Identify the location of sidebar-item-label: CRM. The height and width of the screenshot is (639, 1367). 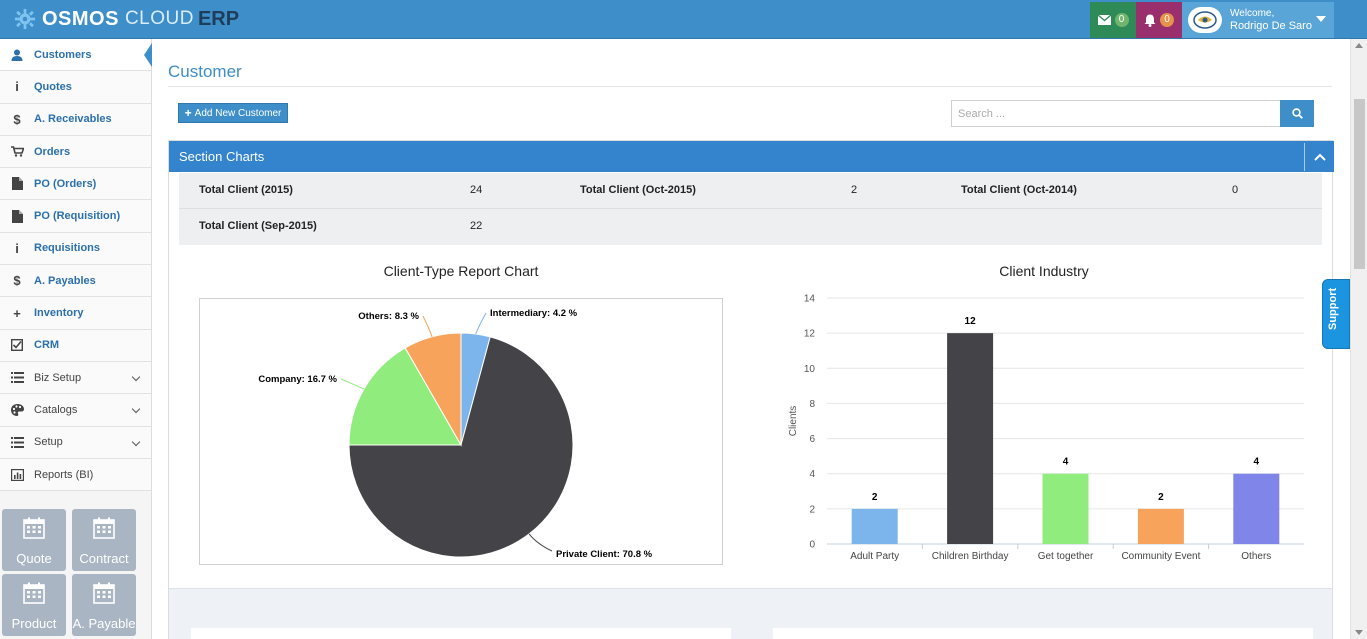
(47, 345).